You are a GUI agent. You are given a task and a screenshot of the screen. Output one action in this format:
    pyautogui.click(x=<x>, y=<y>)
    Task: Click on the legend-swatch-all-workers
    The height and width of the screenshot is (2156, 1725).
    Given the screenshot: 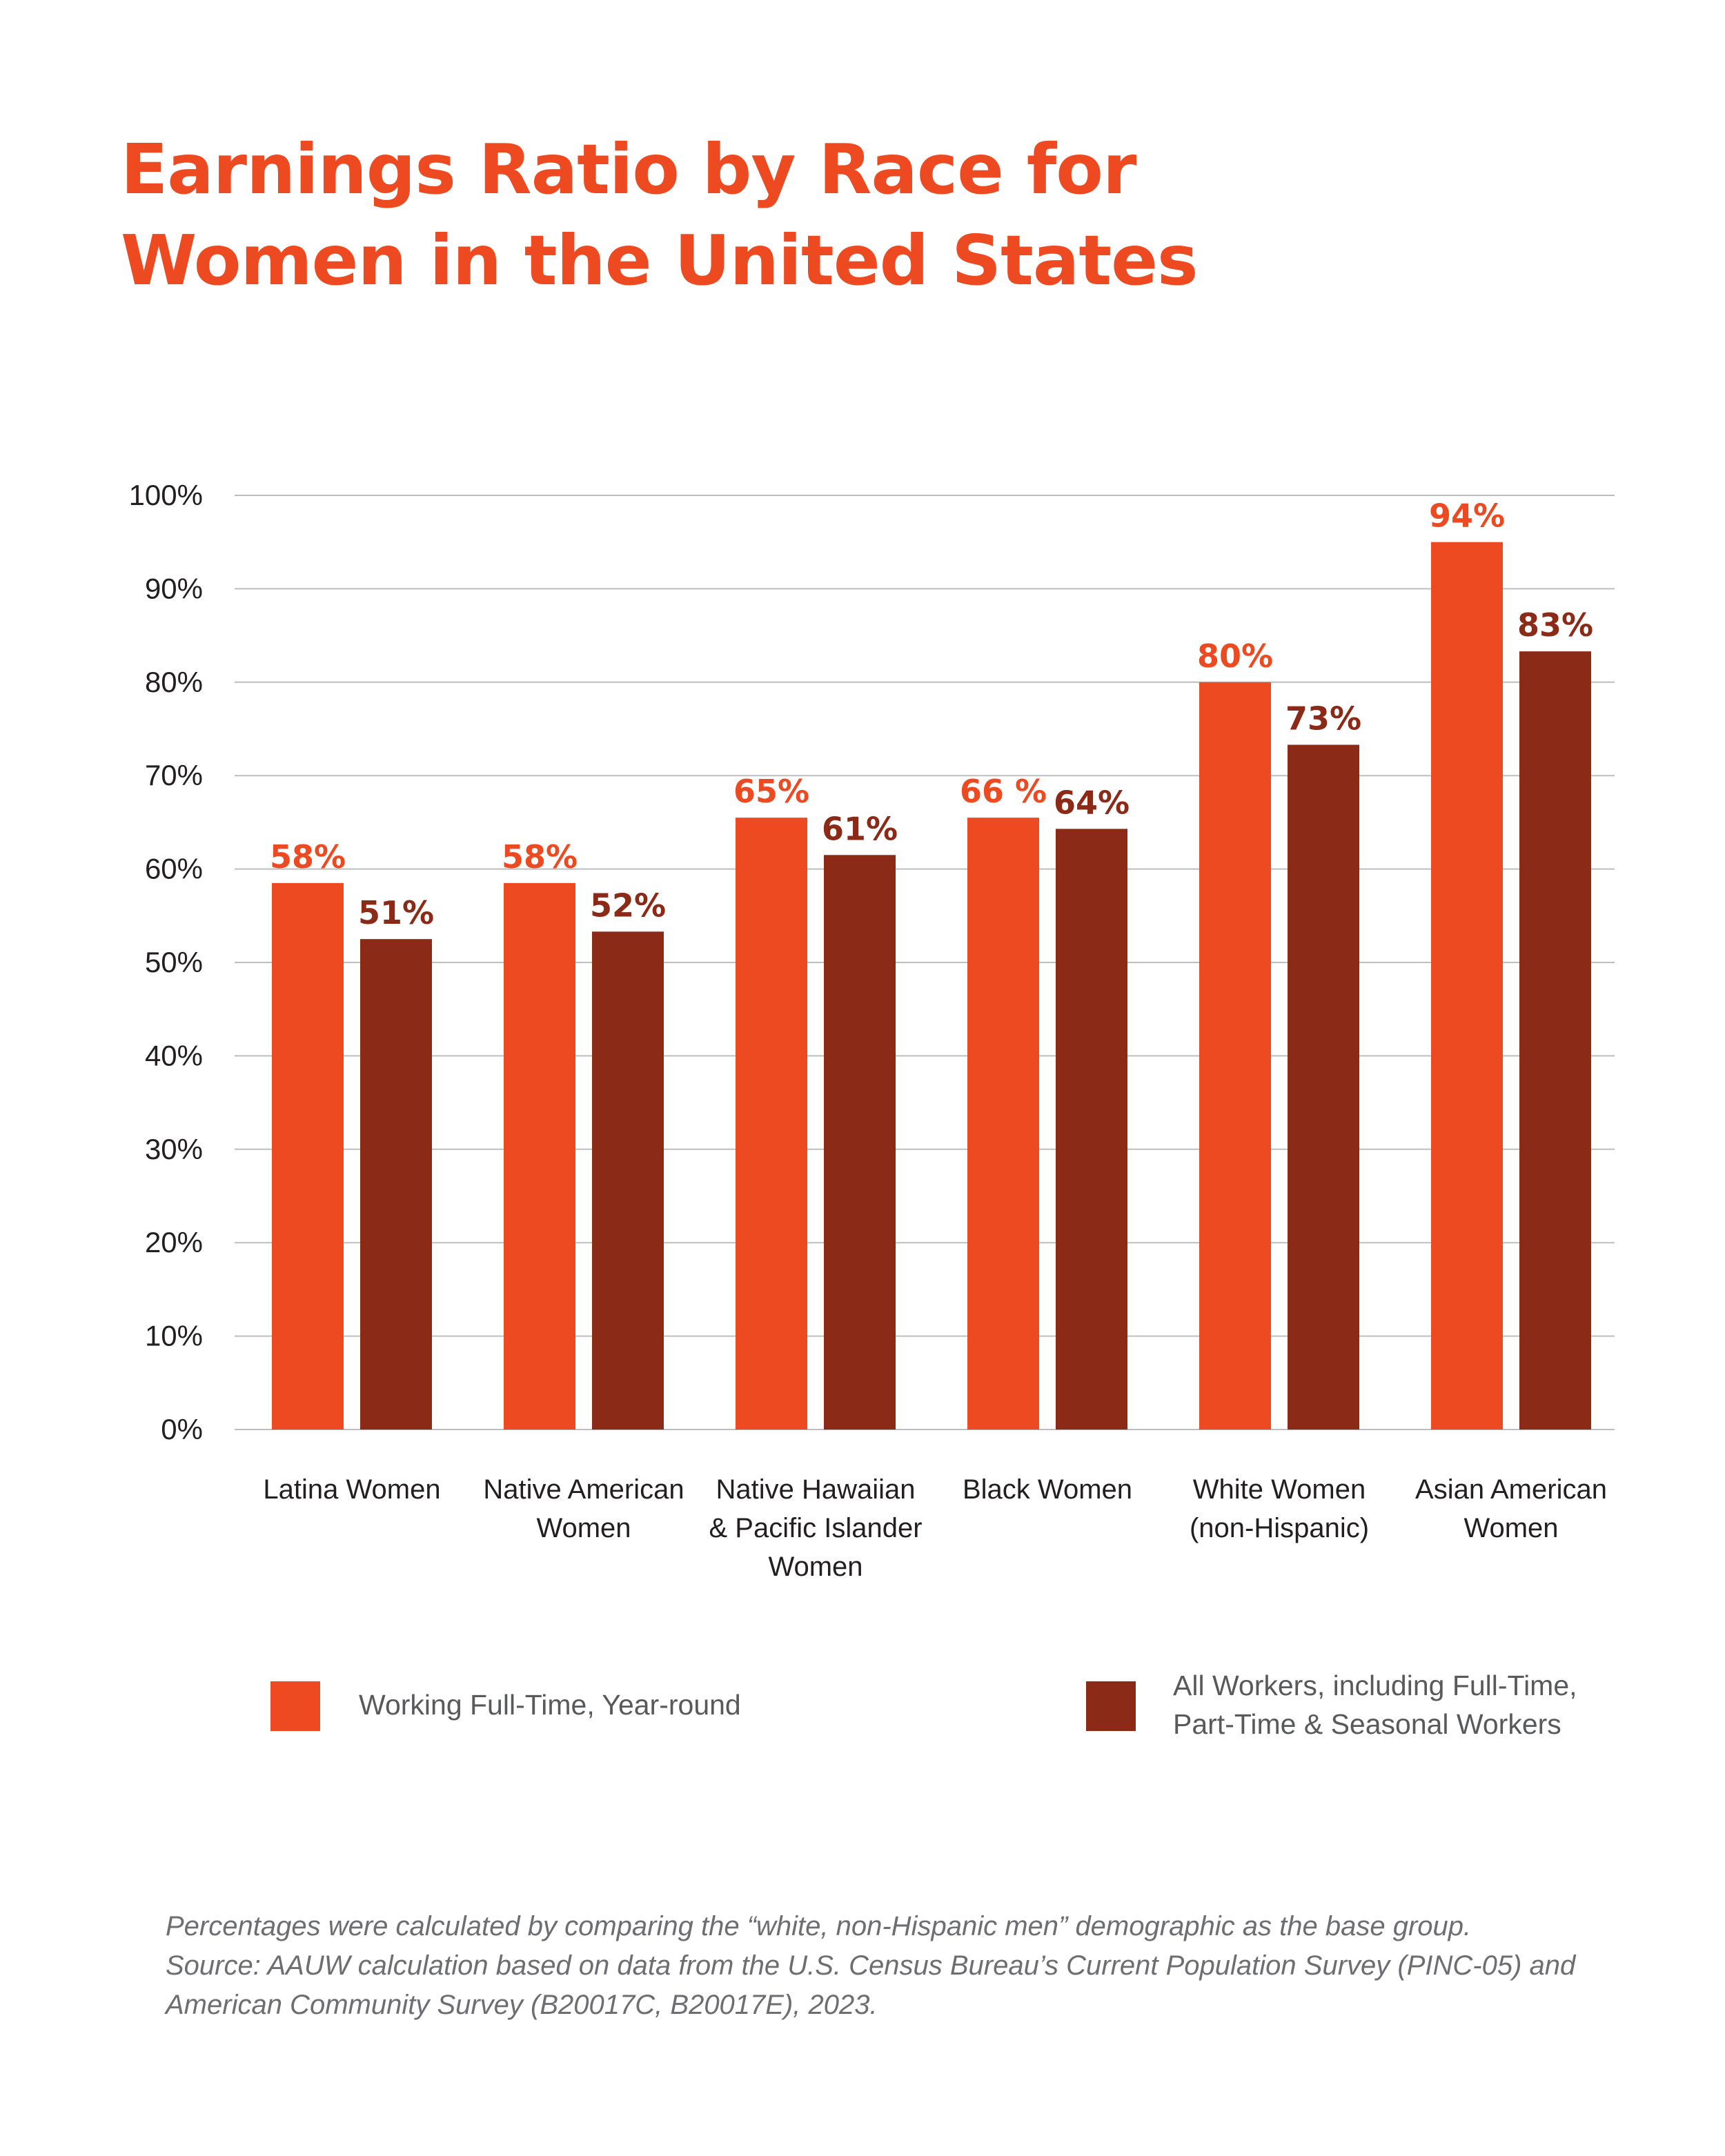 What is the action you would take?
    pyautogui.click(x=1111, y=1706)
    